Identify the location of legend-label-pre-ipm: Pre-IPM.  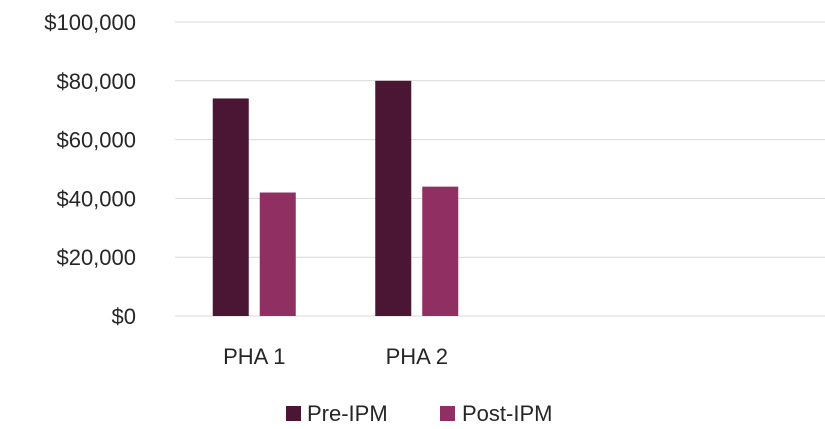
(347, 413).